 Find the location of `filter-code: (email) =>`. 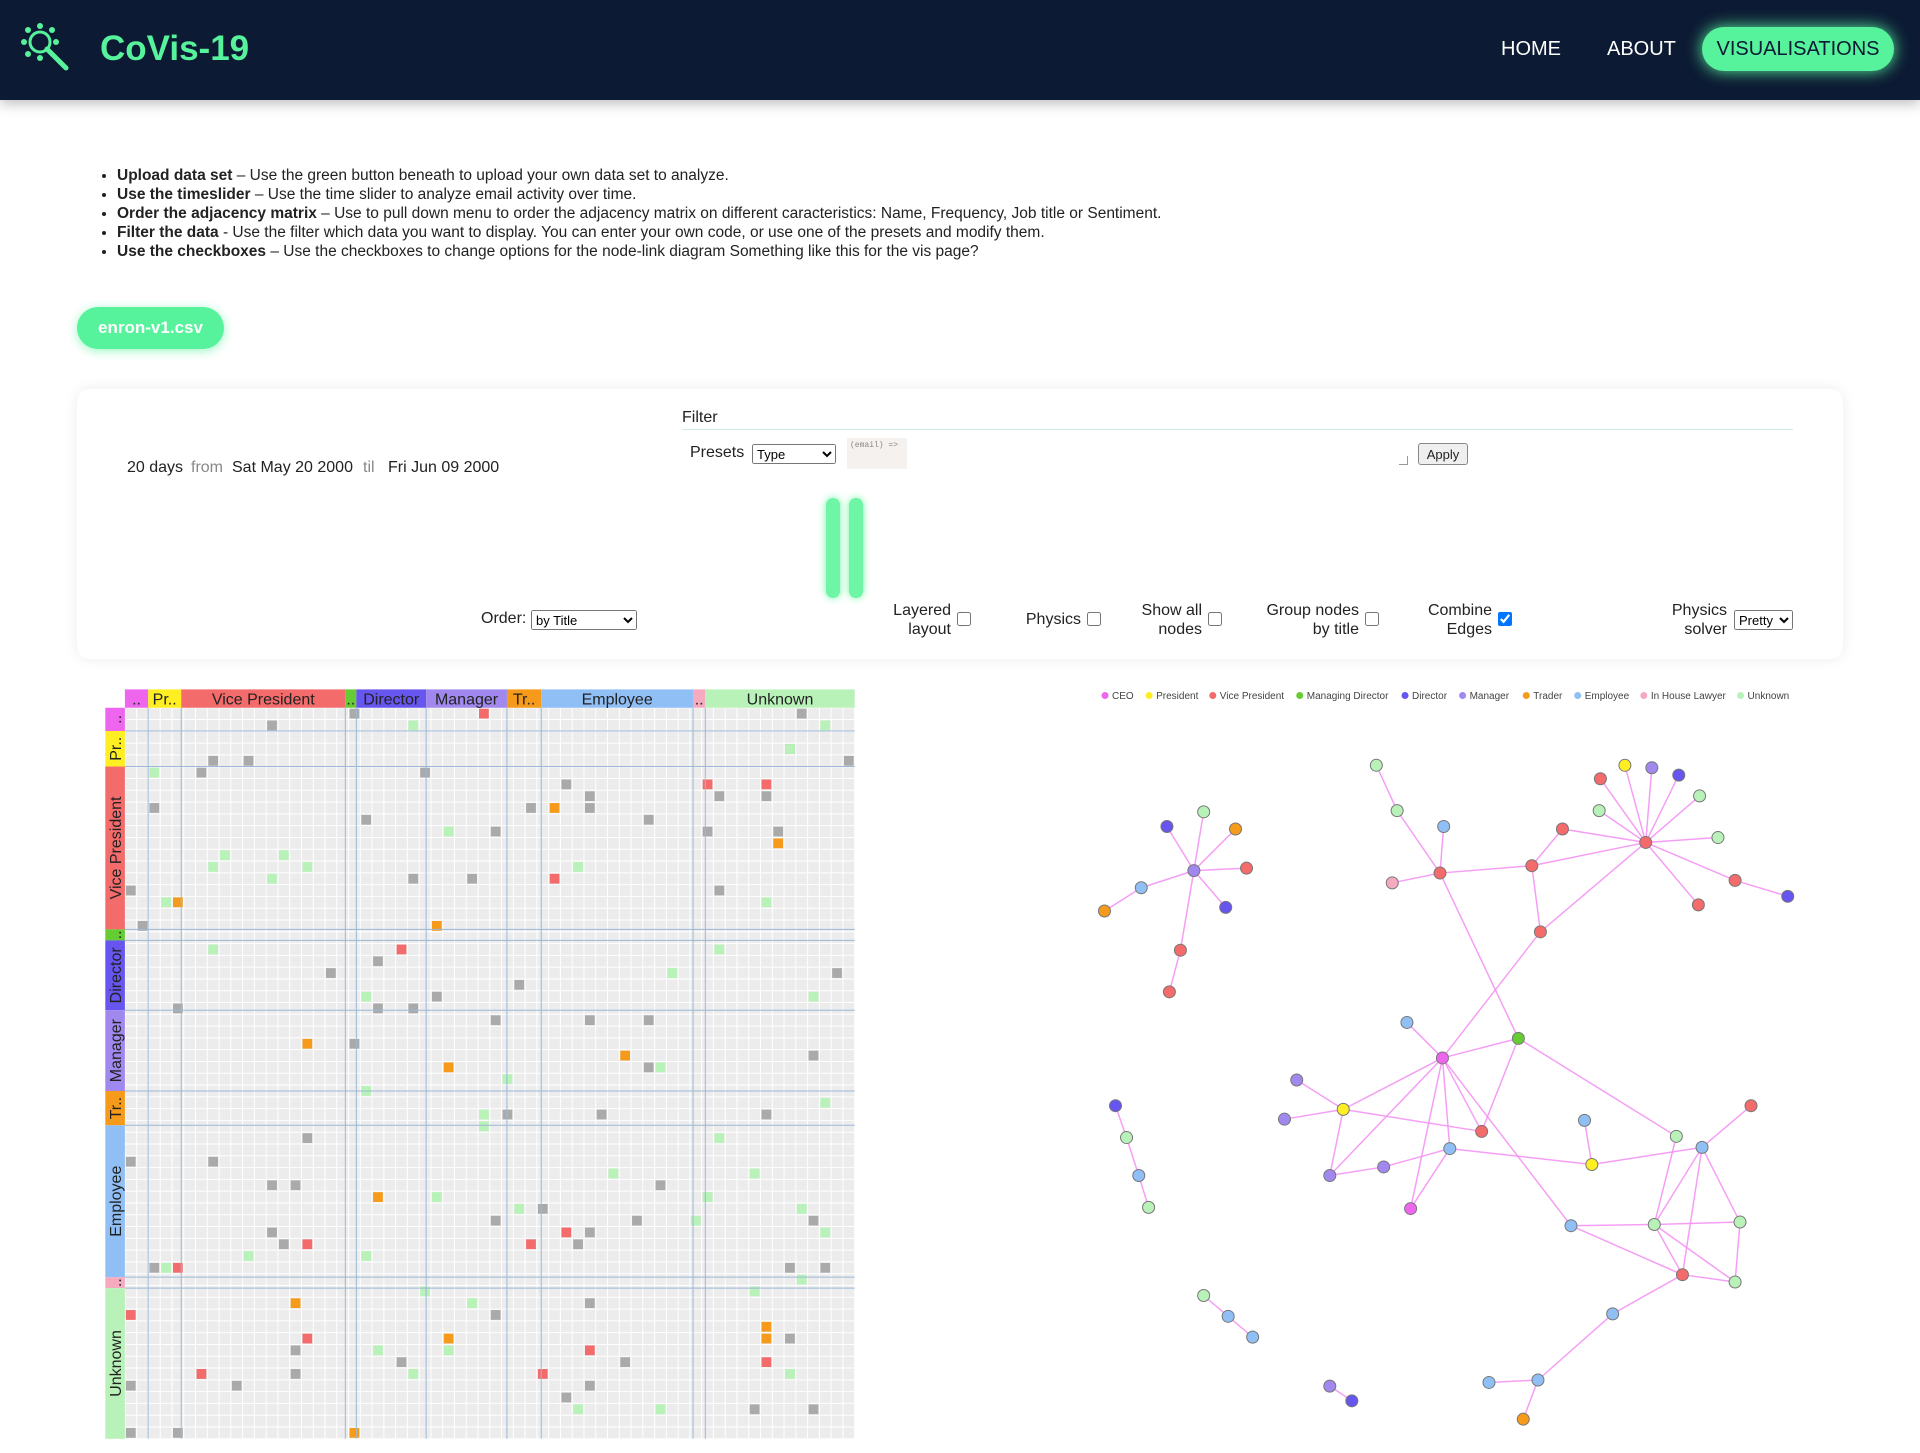

filter-code: (email) => is located at coordinates (877, 453).